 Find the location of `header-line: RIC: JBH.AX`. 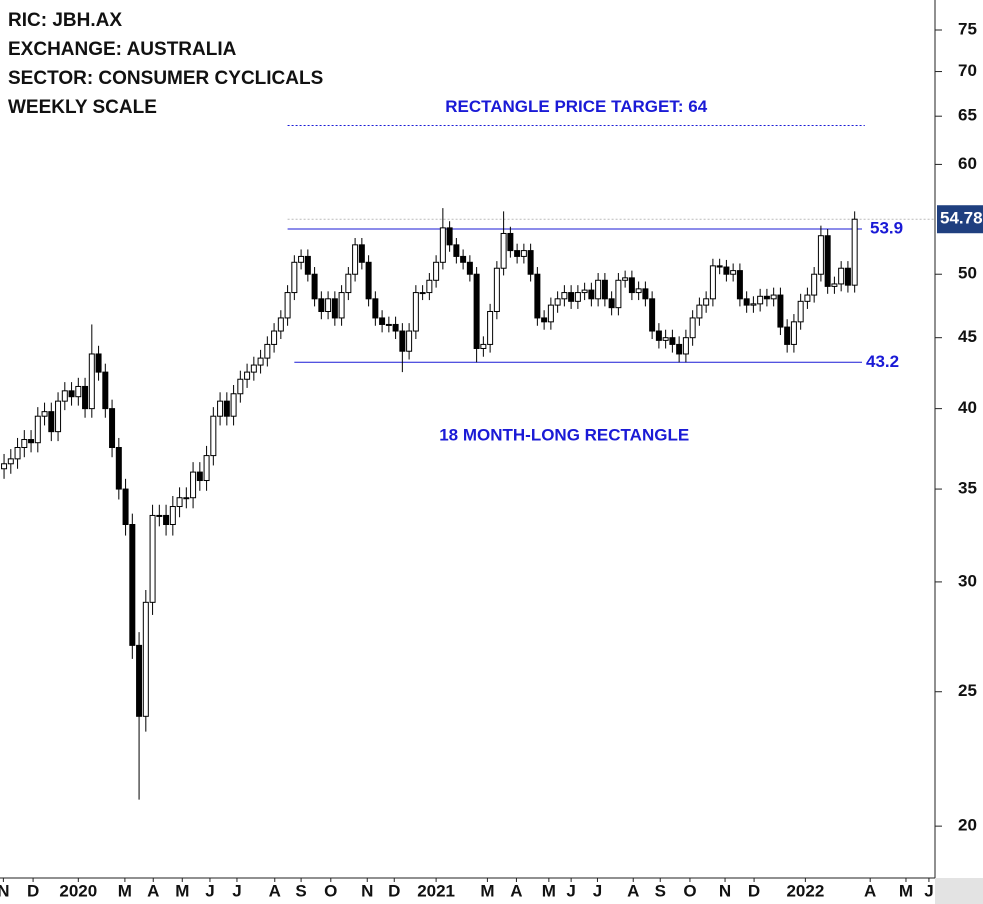

header-line: RIC: JBH.AX is located at coordinates (65, 20).